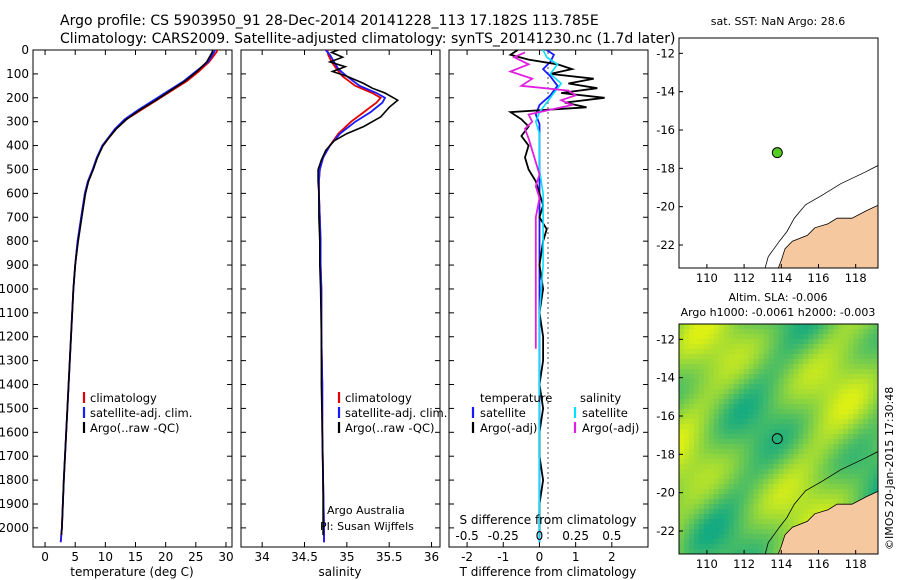 The width and height of the screenshot is (900, 580). Describe the element at coordinates (778, 21) in the screenshot. I see `sst-map-title: sat. SST: NaN Argo: 28.6` at that location.